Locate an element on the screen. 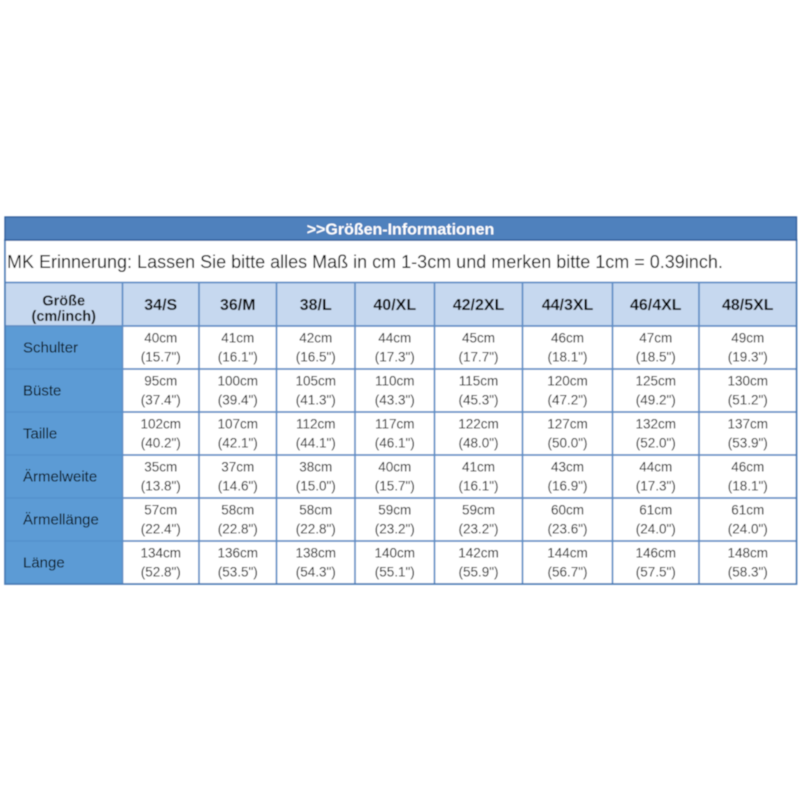 Image resolution: width=800 pixels, height=800 pixels. svg-text: 38/L is located at coordinates (316, 305).